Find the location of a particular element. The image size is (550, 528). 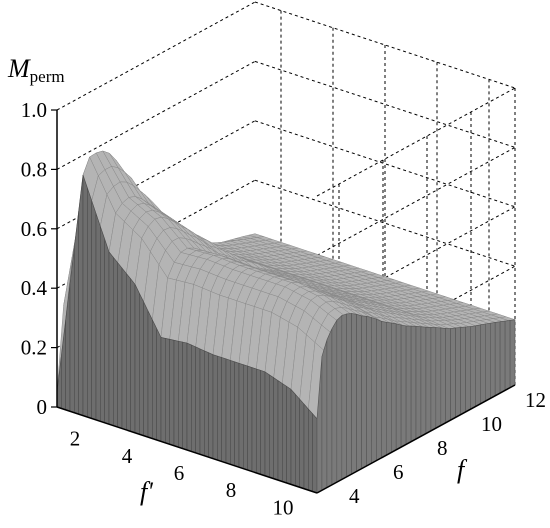

y-axis-title: f is located at coordinates (462, 469).